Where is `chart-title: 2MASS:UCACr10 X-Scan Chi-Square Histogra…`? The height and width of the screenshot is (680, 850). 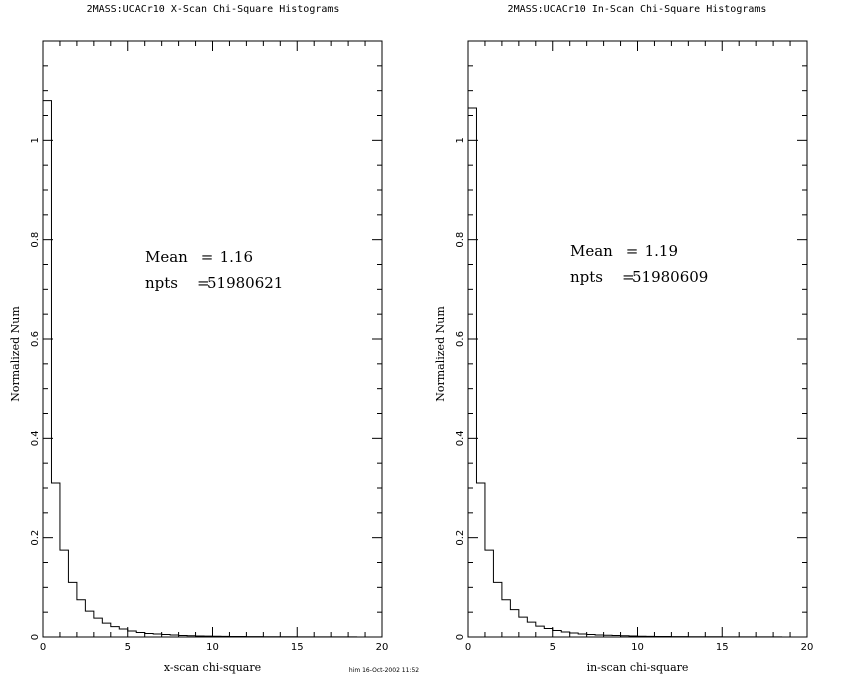
chart-title: 2MASS:UCACr10 X-Scan Chi-Square Histogra… is located at coordinates (213, 9).